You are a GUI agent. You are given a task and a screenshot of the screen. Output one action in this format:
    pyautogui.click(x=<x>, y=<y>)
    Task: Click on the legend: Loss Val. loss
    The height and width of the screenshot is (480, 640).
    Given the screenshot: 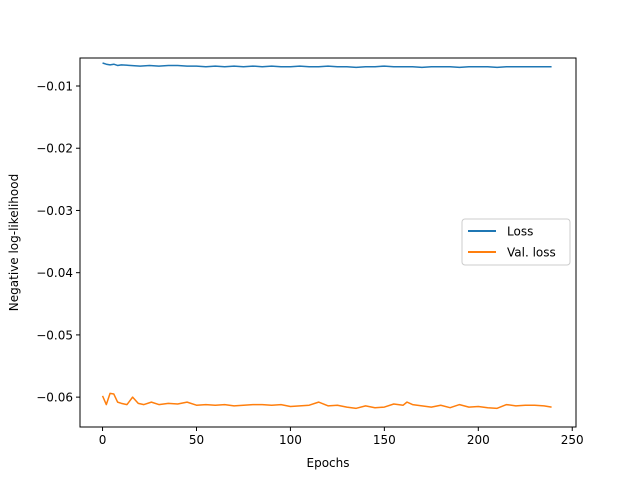 What is the action you would take?
    pyautogui.click(x=516, y=242)
    